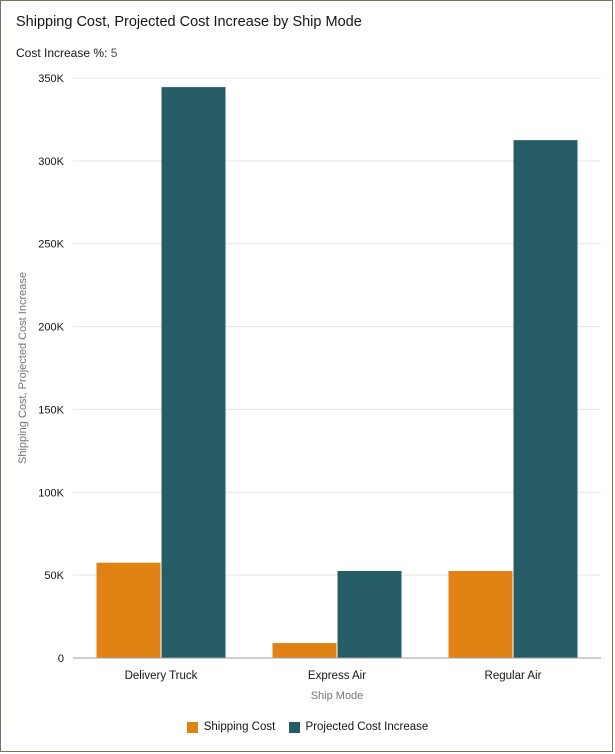 The image size is (615, 754). I want to click on x-axis-title: Ship Mode, so click(337, 696).